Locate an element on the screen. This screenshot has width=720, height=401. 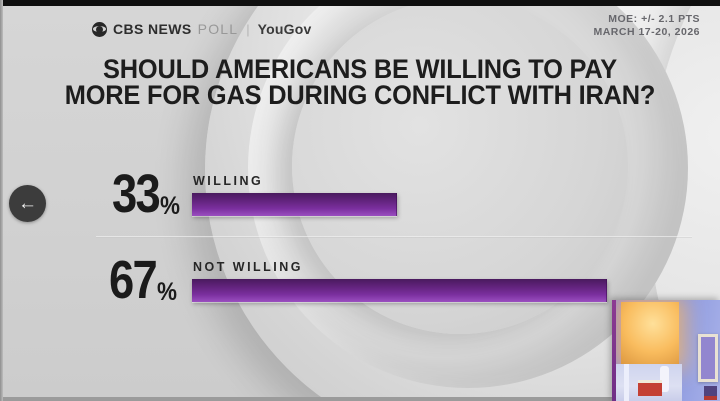
left-arrow-icon: ← is located at coordinates (27, 203).